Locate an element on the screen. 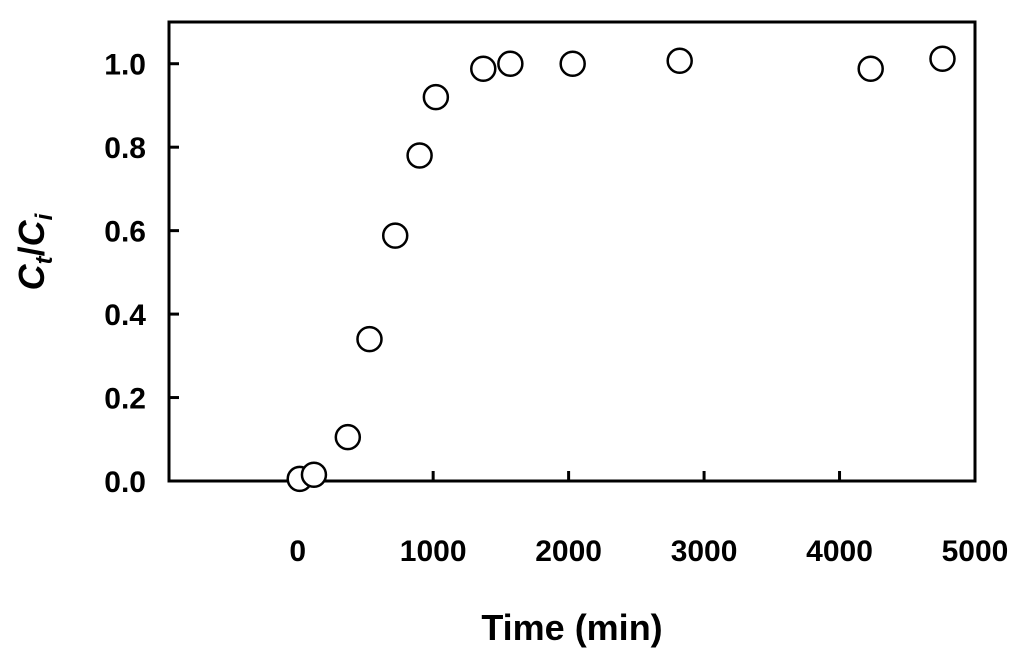 The image size is (1024, 654). x-tick-label: 3000 is located at coordinates (704, 551).